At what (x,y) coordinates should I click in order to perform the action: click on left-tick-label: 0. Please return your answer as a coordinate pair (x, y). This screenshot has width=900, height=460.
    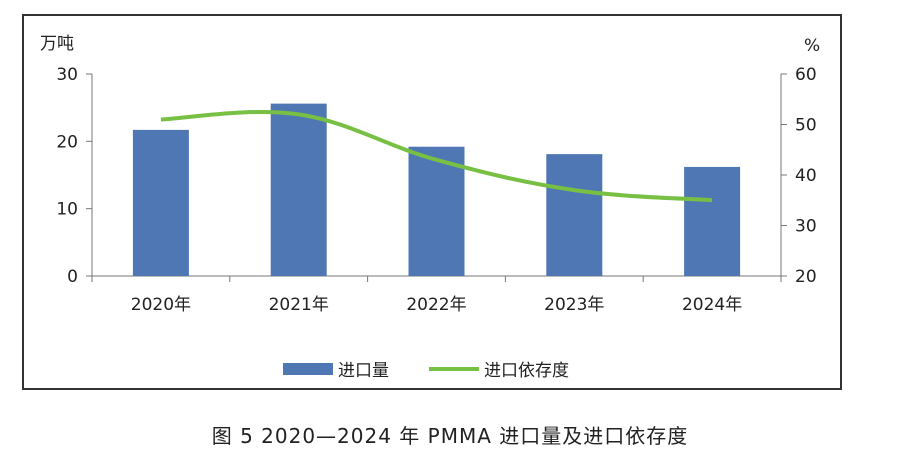
    Looking at the image, I should click on (72, 277).